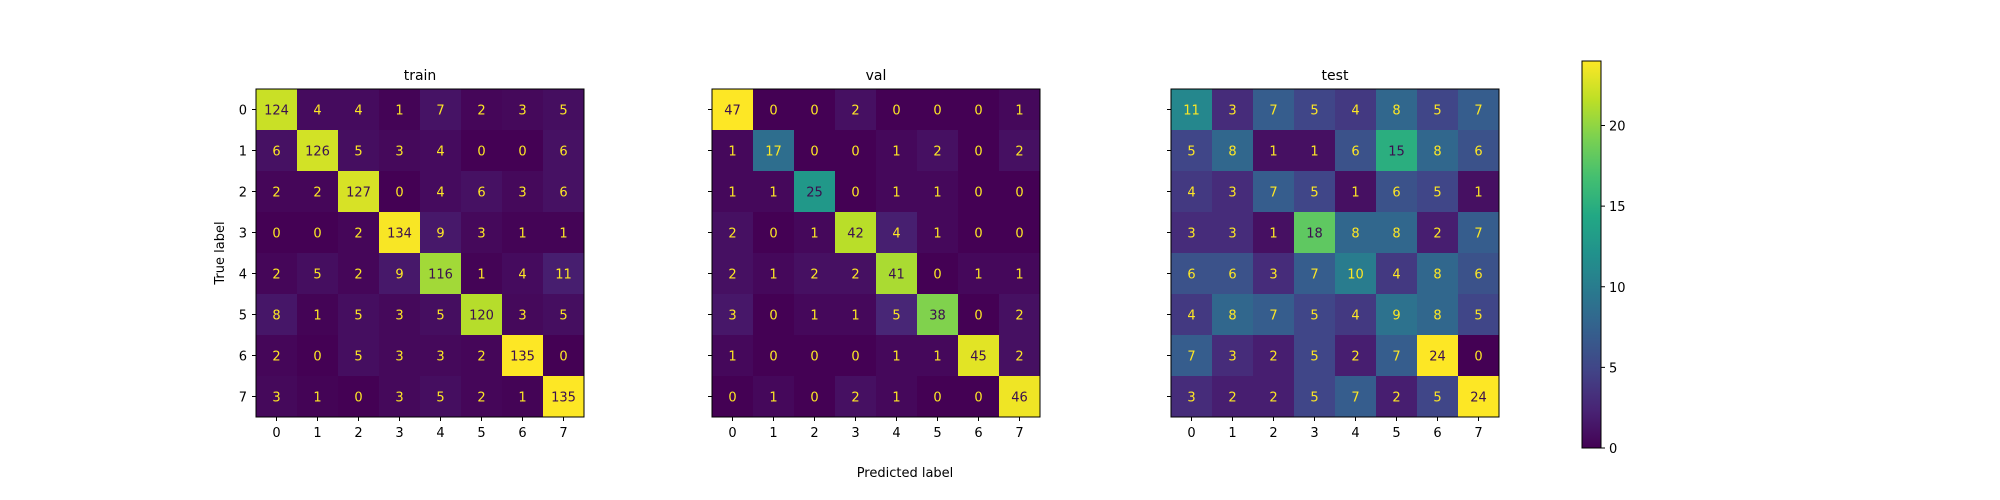 This screenshot has width=2000, height=500. I want to click on x-tick-label: 6, so click(978, 433).